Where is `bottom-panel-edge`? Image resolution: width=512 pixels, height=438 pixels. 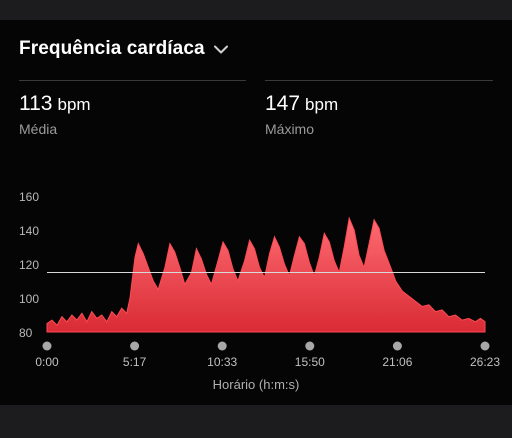 bottom-panel-edge is located at coordinates (256, 421).